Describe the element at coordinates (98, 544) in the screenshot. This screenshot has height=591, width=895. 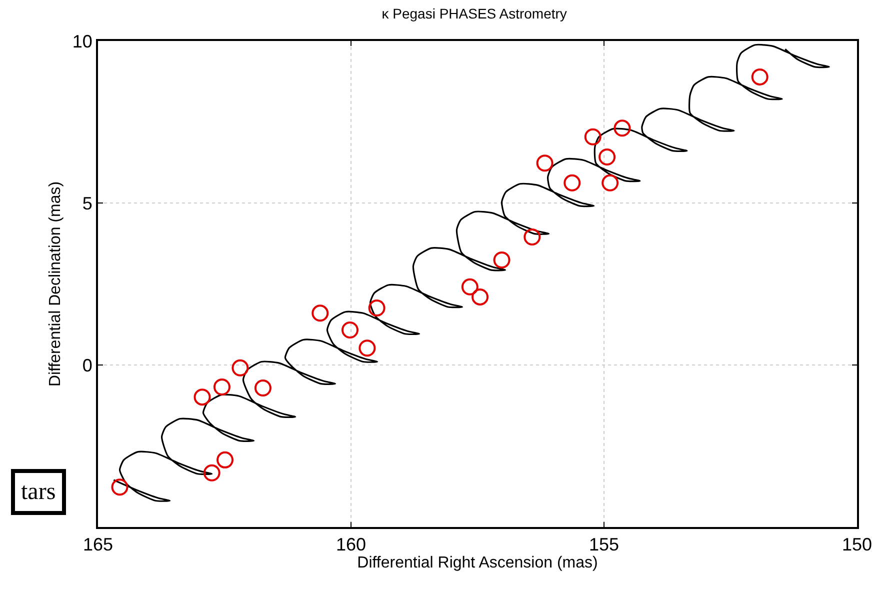
I see `x-tick-label: 165` at that location.